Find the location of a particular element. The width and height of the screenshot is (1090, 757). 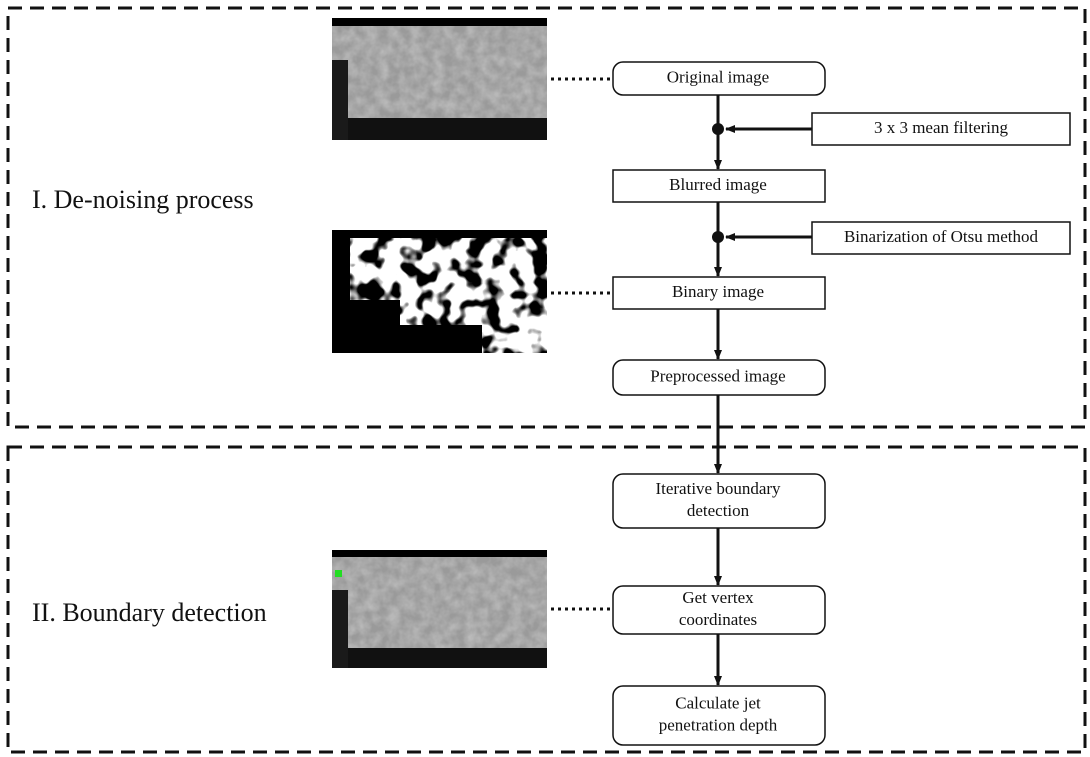

process-label-line: Original image is located at coordinates (718, 76).